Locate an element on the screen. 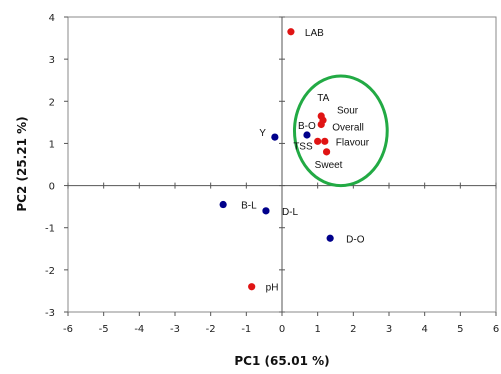 The height and width of the screenshot is (374, 501). y-tick-label: -3 is located at coordinates (50, 313).